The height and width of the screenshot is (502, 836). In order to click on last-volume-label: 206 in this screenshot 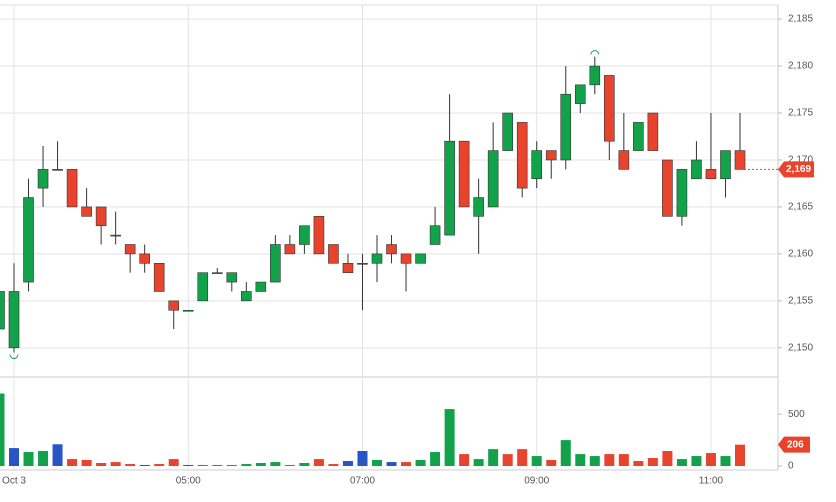, I will do `click(795, 444)`.